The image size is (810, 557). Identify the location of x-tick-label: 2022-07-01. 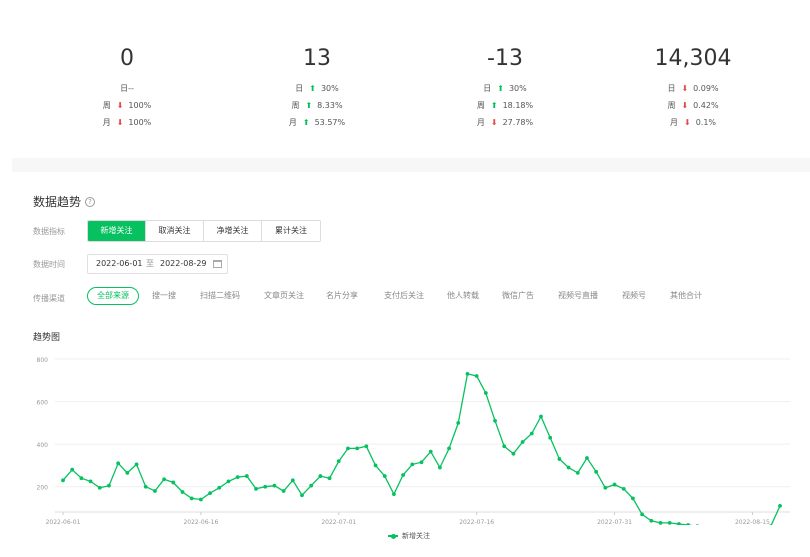
(338, 522).